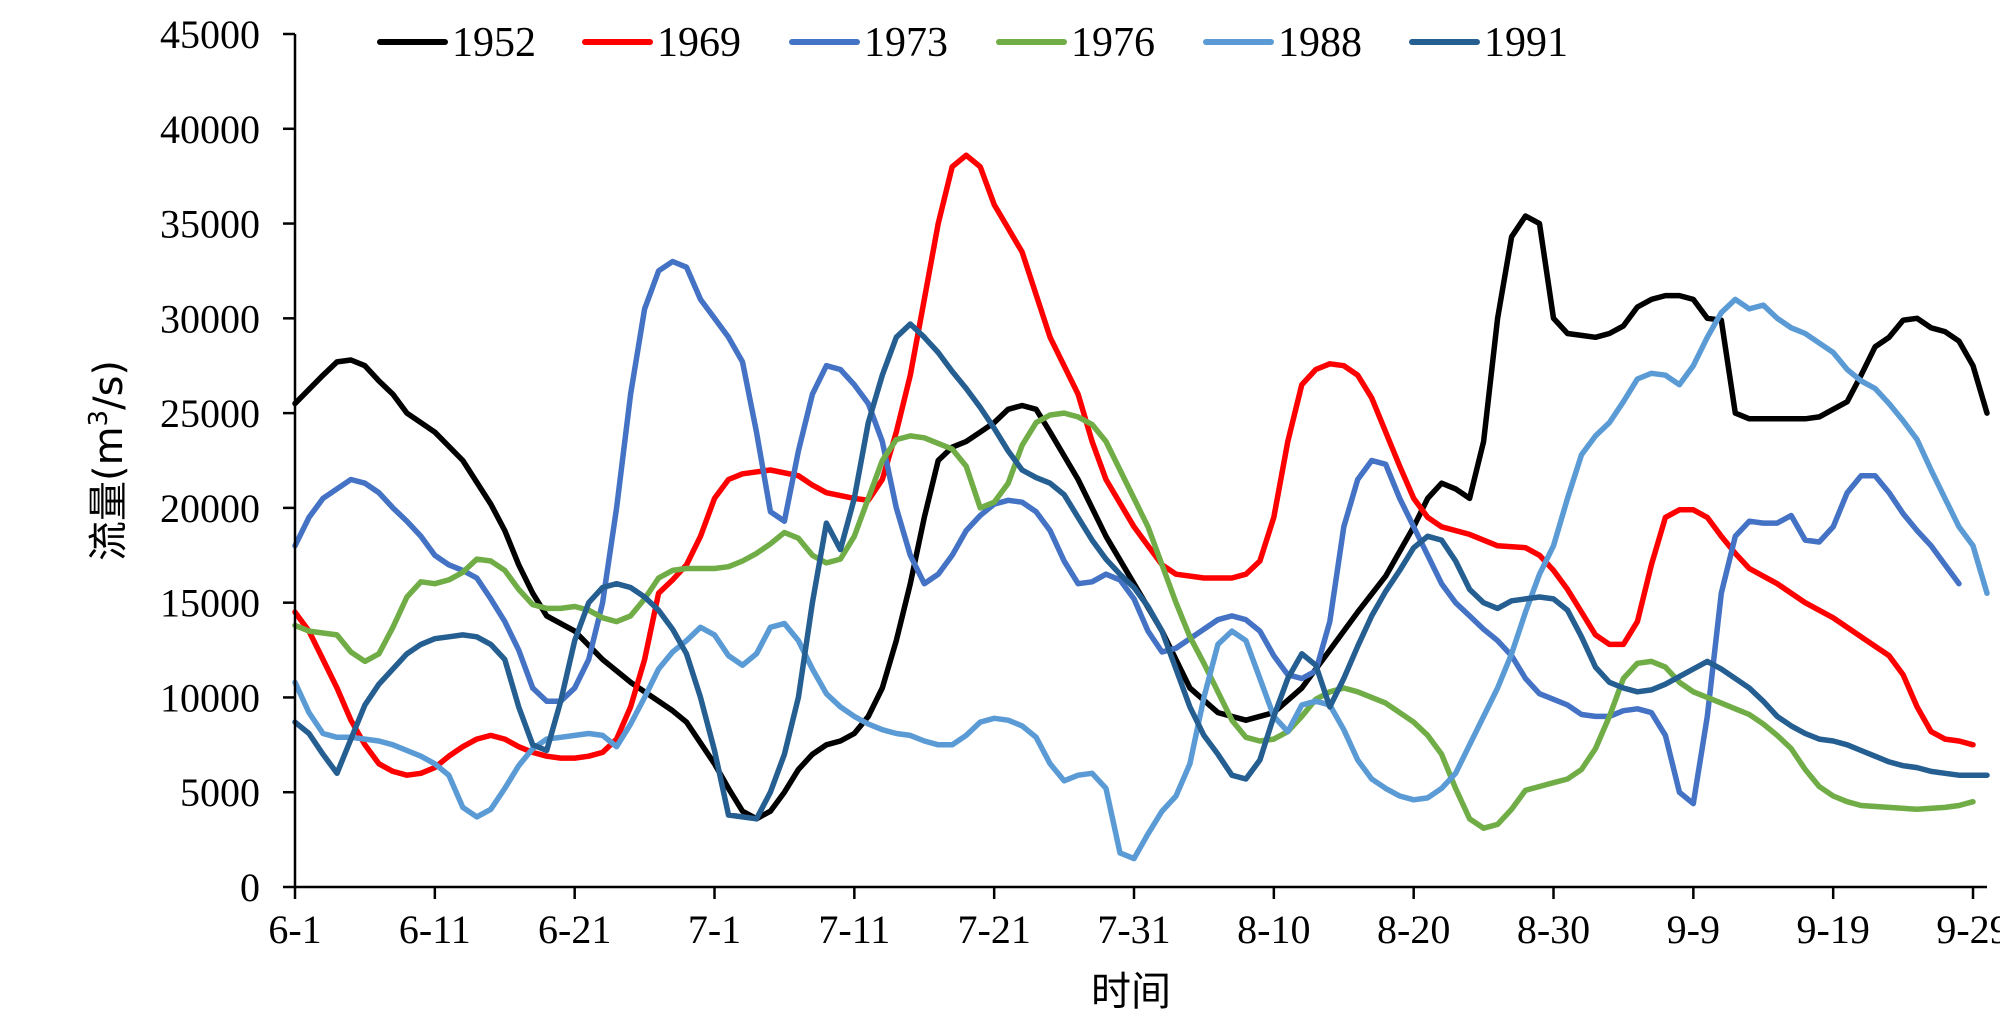 The height and width of the screenshot is (1027, 2000). What do you see at coordinates (210, 697) in the screenshot?
I see `y-tick-label: 10000` at bounding box center [210, 697].